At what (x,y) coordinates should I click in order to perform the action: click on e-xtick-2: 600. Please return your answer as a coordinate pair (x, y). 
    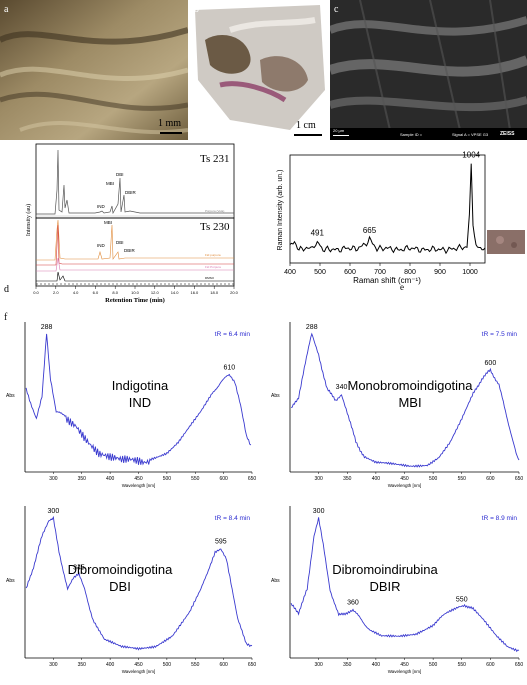
    Looking at the image, I should click on (350, 272).